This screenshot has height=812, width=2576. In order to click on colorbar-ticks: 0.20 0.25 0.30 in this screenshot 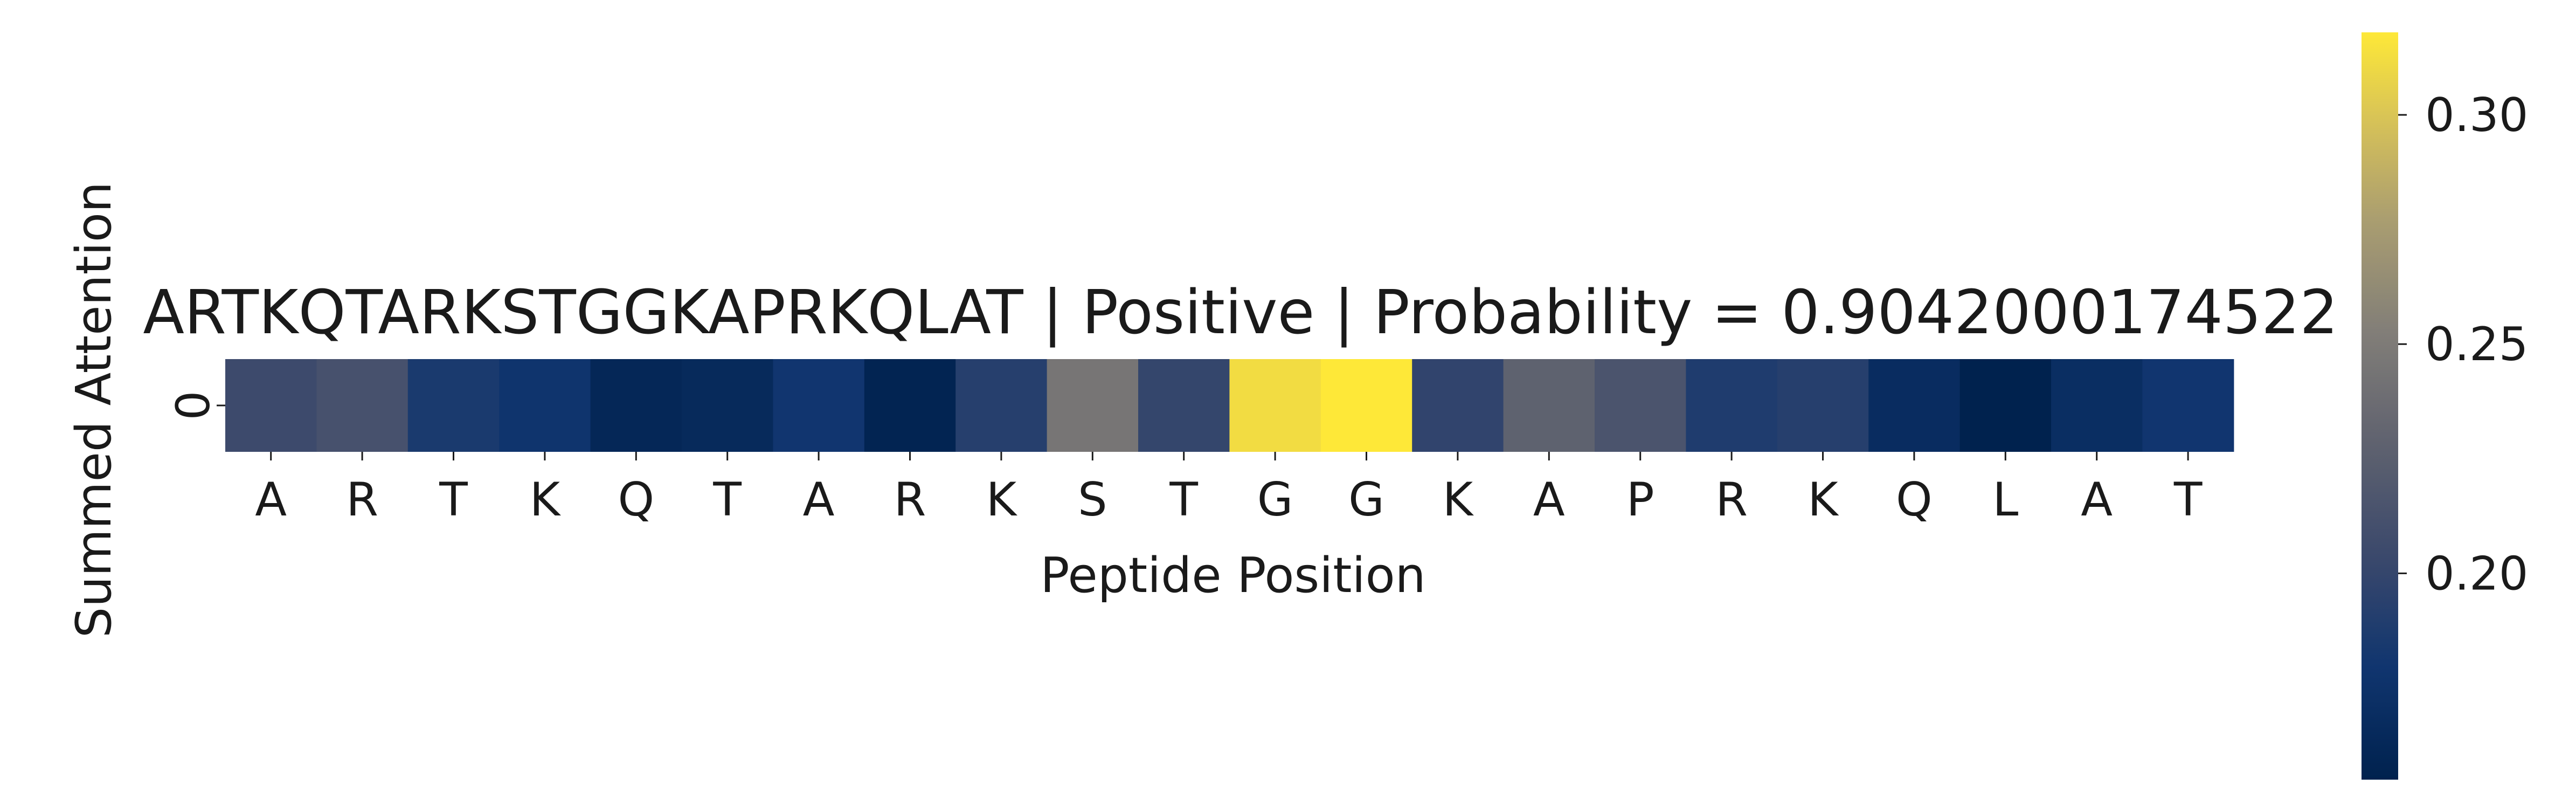, I will do `click(2463, 344)`.